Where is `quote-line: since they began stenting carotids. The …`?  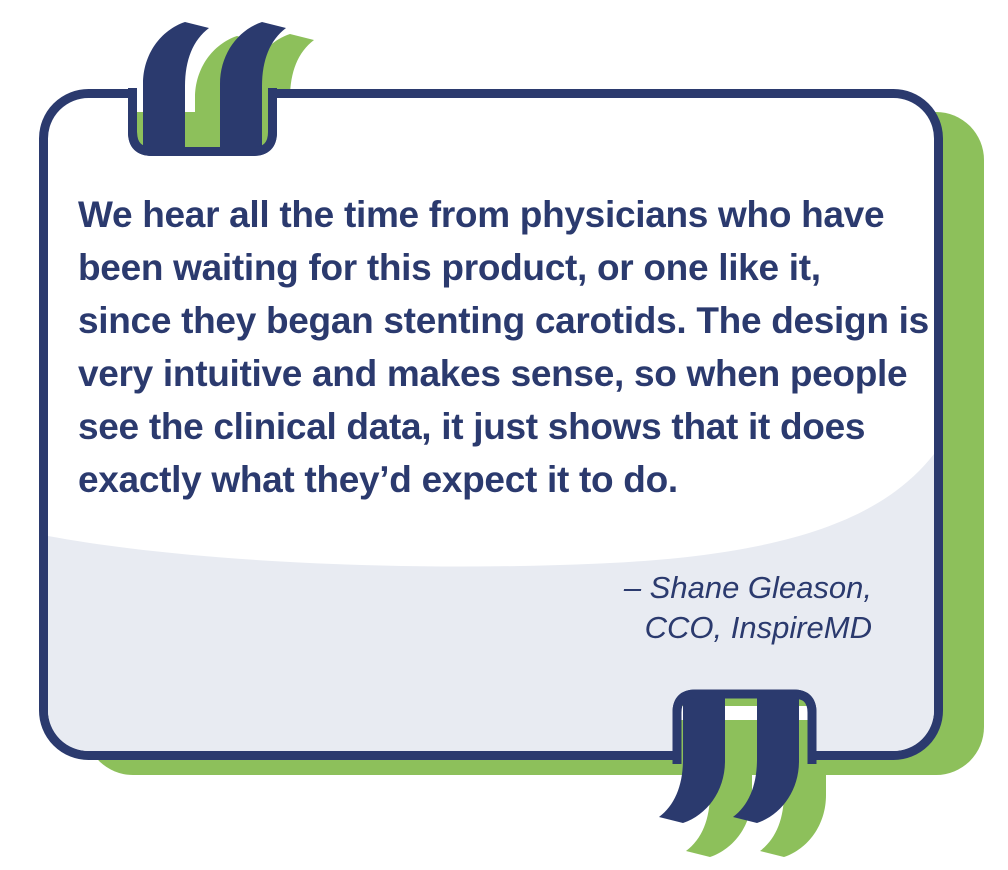 quote-line: since they began stenting carotids. The … is located at coordinates (503, 320).